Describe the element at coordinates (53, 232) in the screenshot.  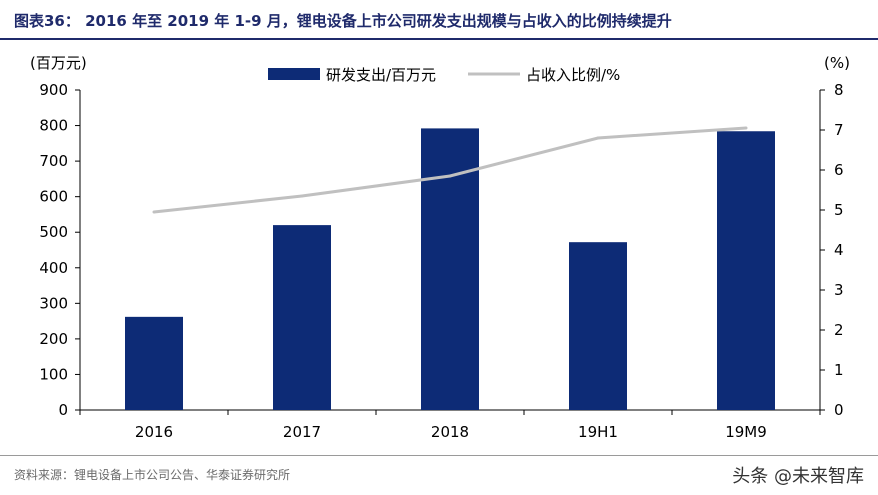
I see `left-tick-label: 500` at that location.